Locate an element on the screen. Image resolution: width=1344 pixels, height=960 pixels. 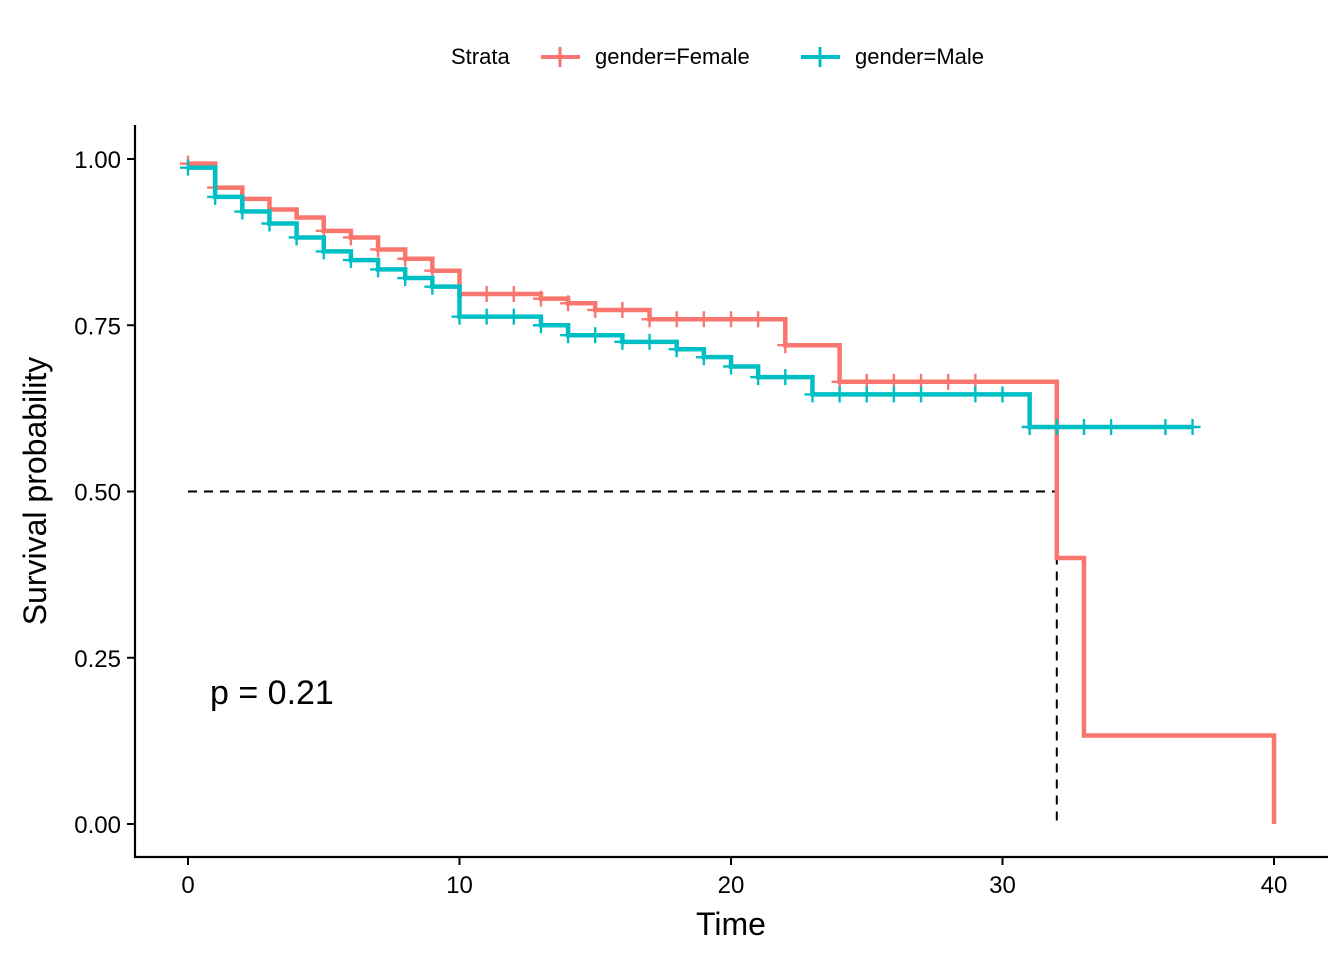
y-tick-label: 0.75 is located at coordinates (97, 326).